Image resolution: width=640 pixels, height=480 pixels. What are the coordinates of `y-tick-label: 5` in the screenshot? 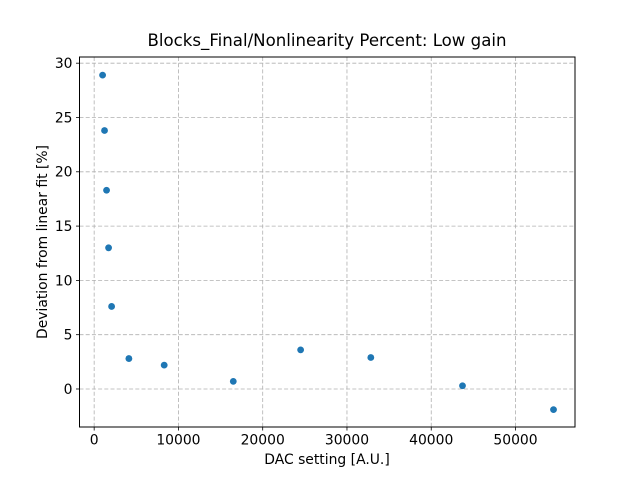 It's located at (68, 336).